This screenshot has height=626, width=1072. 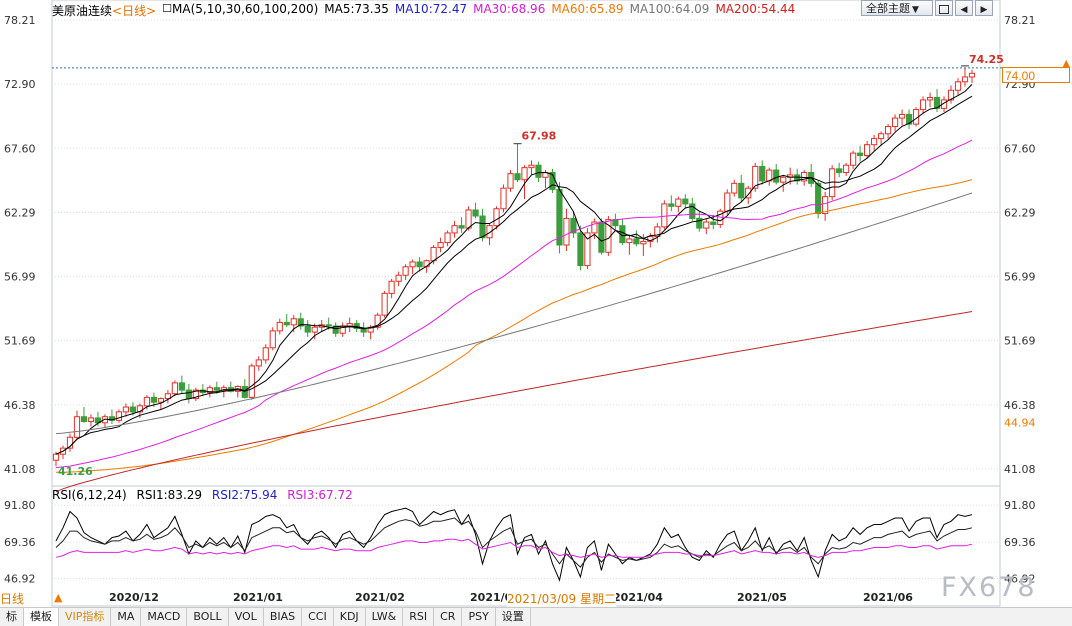 What do you see at coordinates (20, 84) in the screenshot?
I see `price-tick-left: 72.90` at bounding box center [20, 84].